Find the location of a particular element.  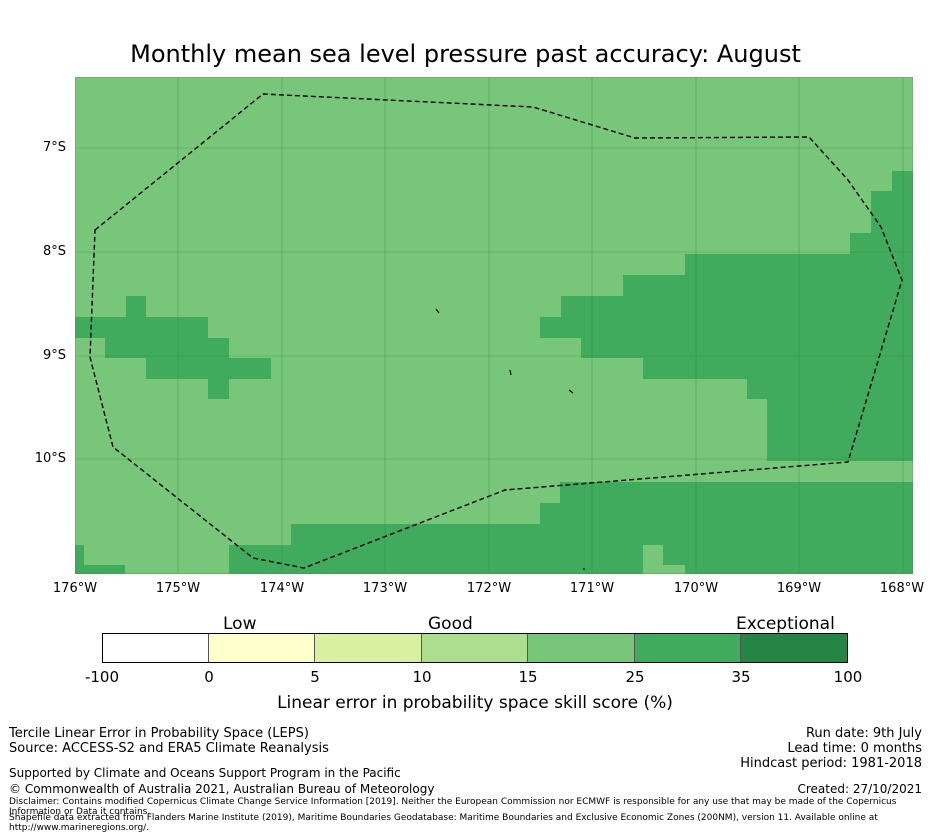

lat-label: 8°S is located at coordinates (54, 251).